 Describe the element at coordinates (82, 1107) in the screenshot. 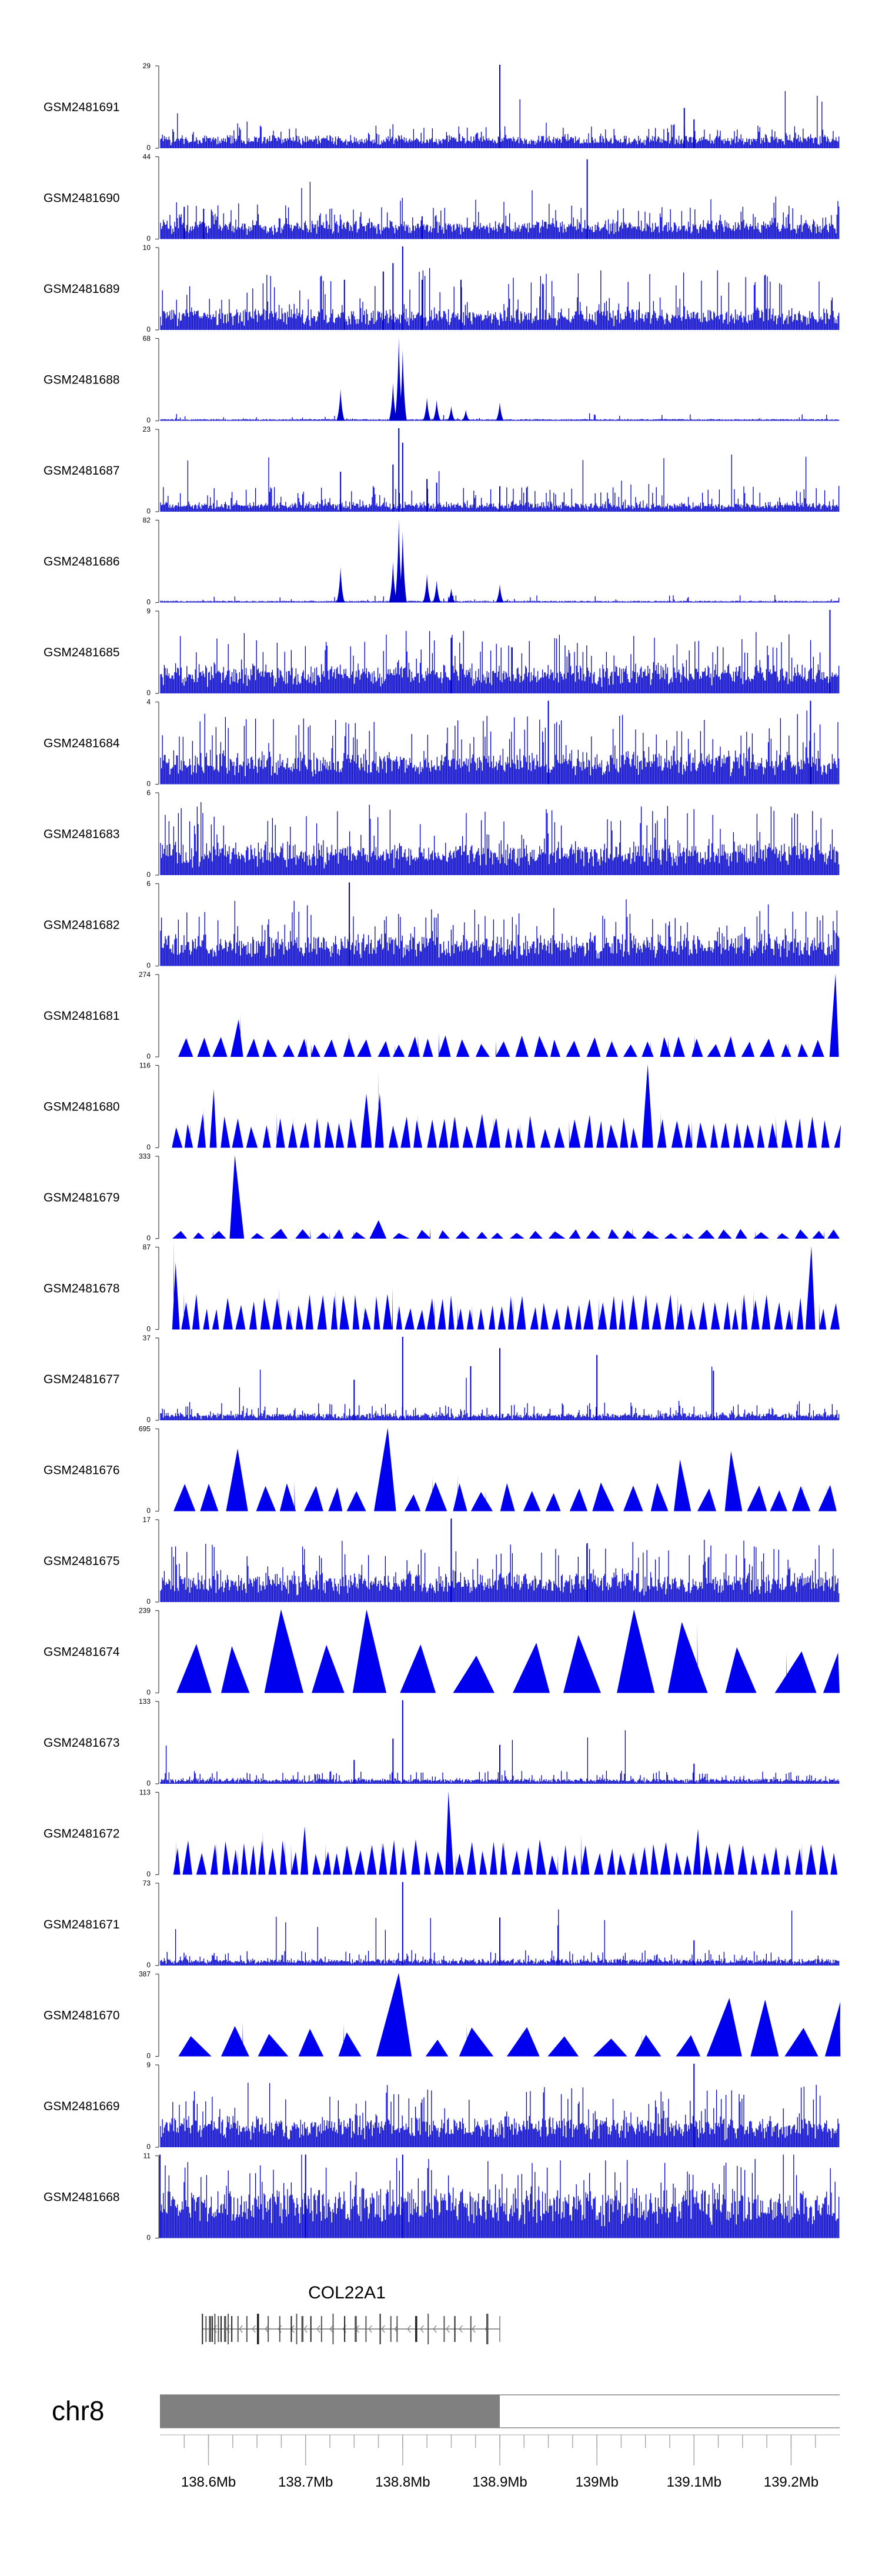

I see `track-label: GSM2481680` at that location.